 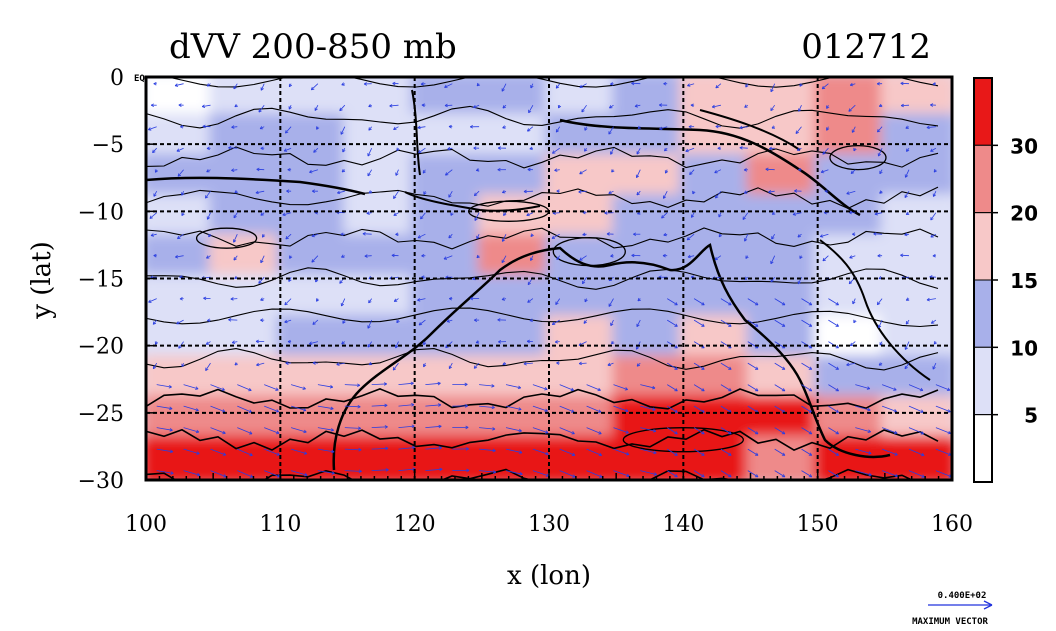 I want to click on x-axis-label: x (lon), so click(x=549, y=576).